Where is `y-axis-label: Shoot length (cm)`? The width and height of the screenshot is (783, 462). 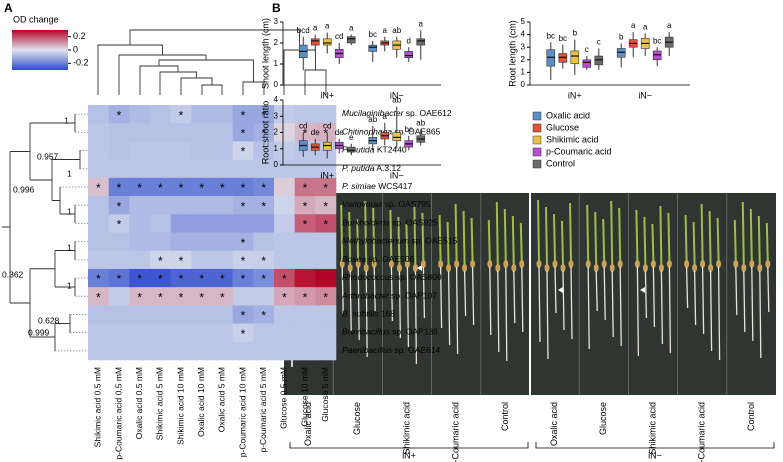
y-axis-label: Shoot length (cm) is located at coordinates (265, 53).